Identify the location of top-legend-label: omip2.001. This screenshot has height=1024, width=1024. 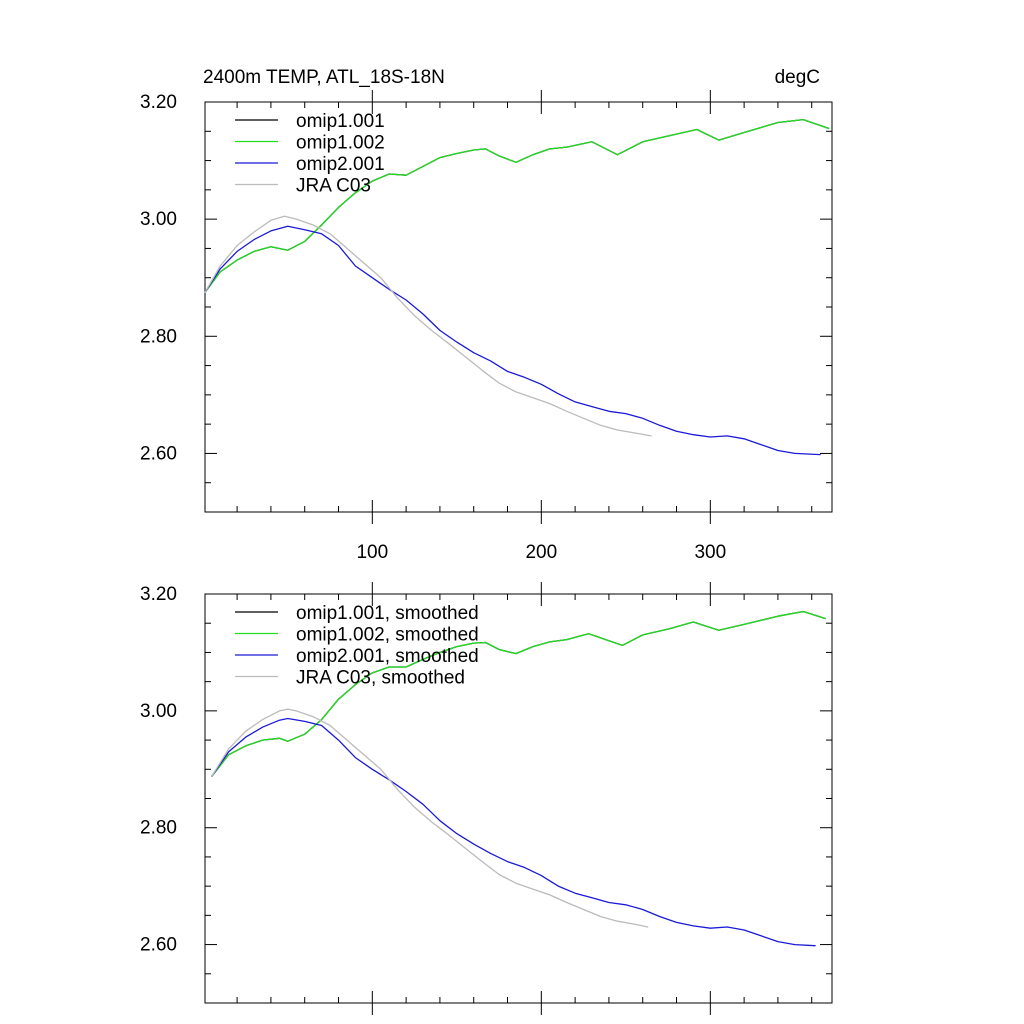
(340, 164).